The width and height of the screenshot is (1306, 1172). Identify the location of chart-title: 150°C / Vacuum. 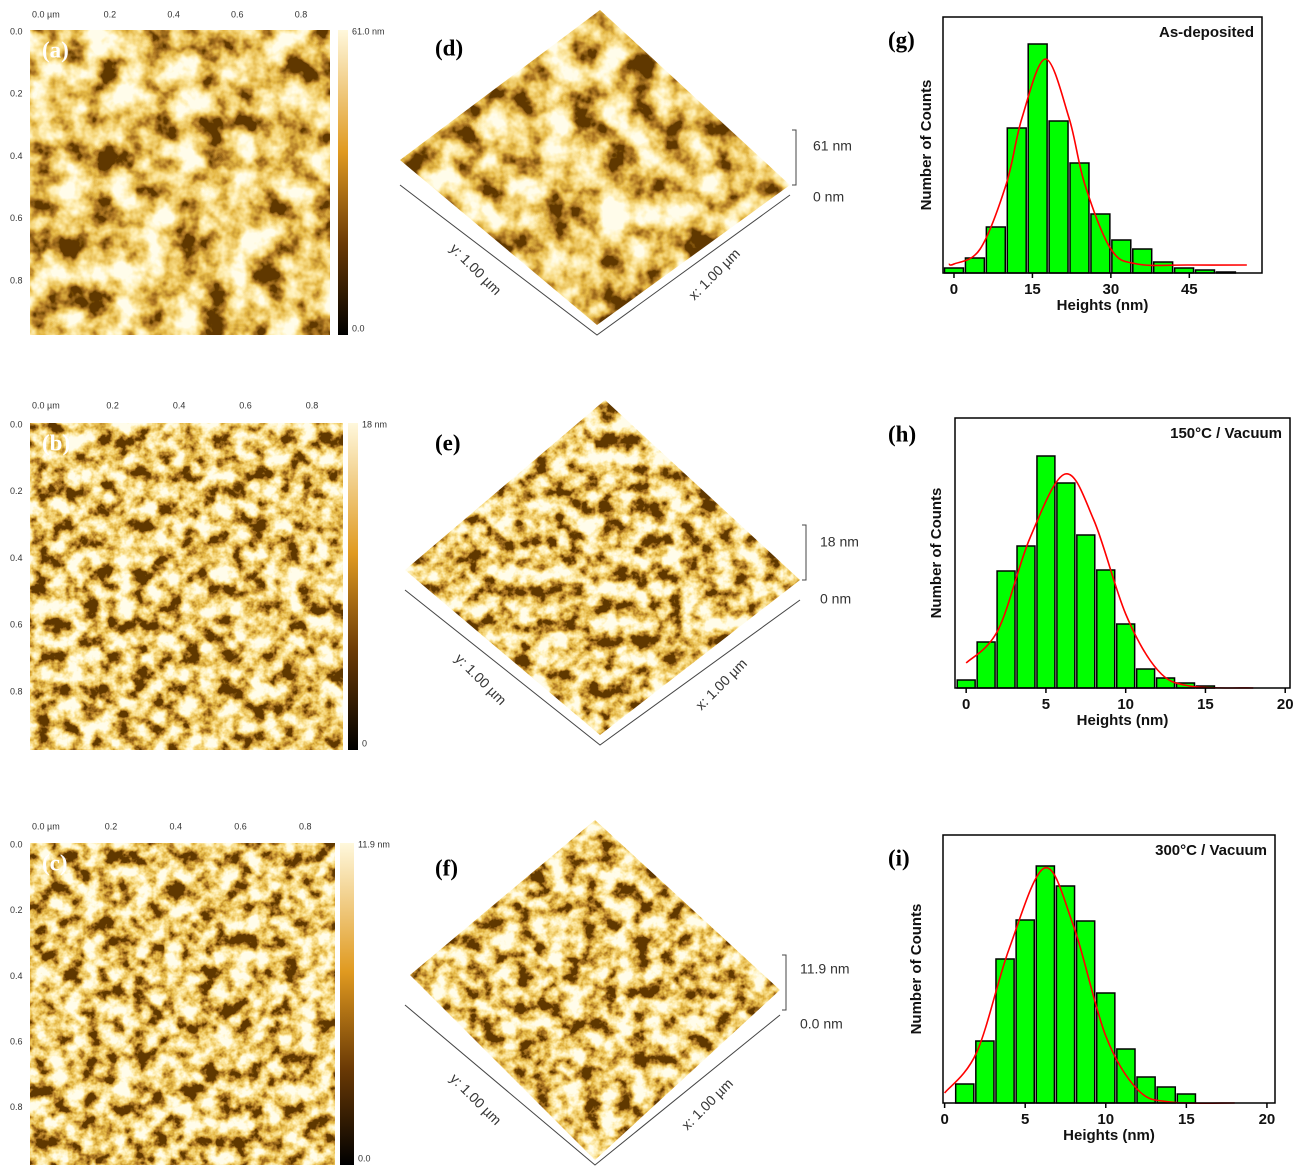
(1226, 433).